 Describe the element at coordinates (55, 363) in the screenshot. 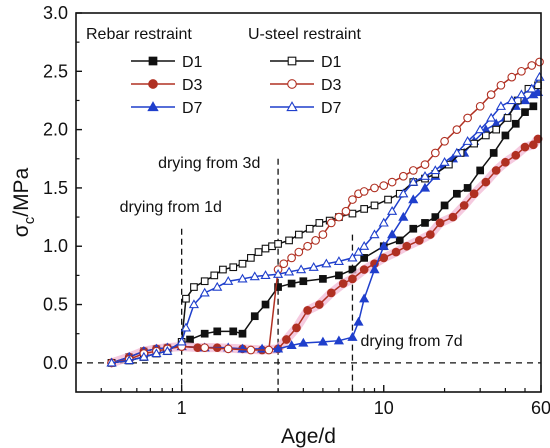

I see `y-tick-label: 0.0` at that location.